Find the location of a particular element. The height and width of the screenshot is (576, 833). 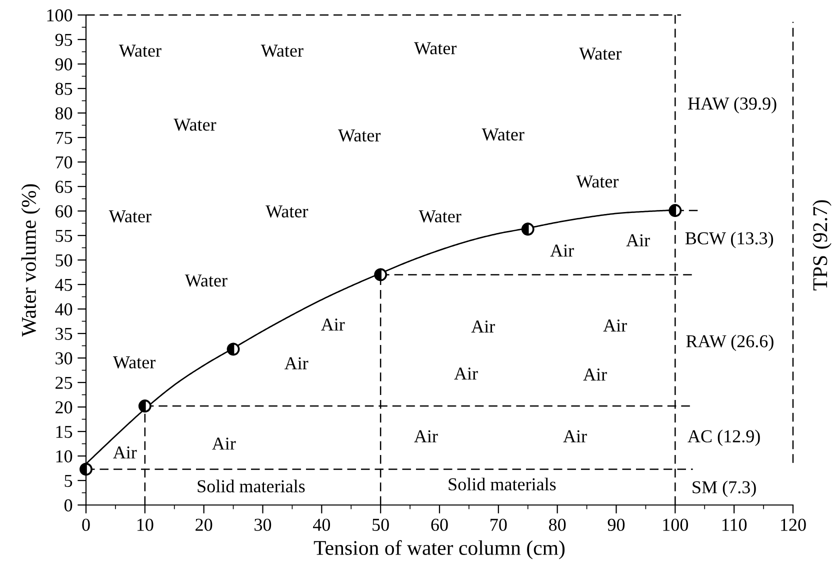

x-tick-label: 110 is located at coordinates (734, 524).